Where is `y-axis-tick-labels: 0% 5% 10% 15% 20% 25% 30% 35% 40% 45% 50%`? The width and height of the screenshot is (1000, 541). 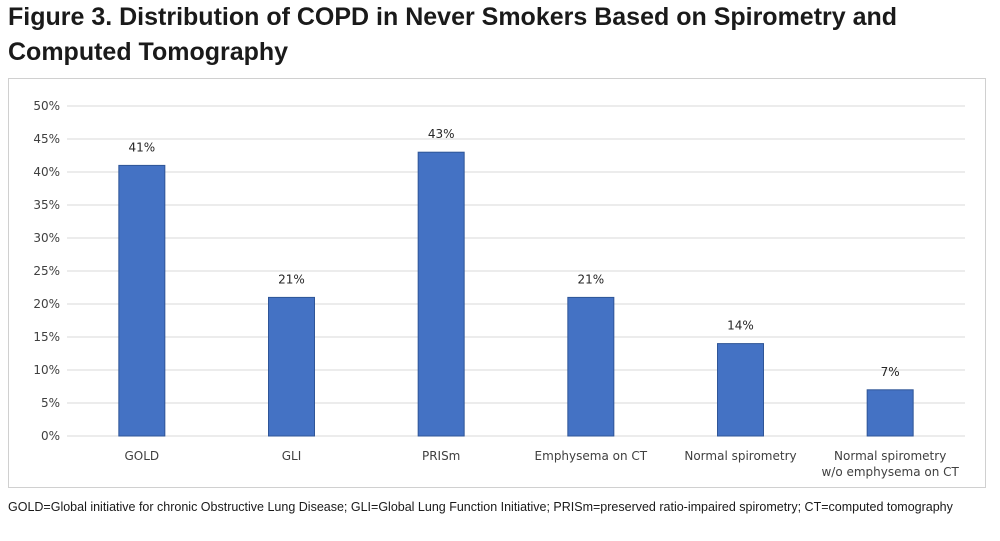
y-axis-tick-labels: 0% 5% 10% 15% 20% 25% 30% 35% 40% 45% 50% is located at coordinates (46, 271).